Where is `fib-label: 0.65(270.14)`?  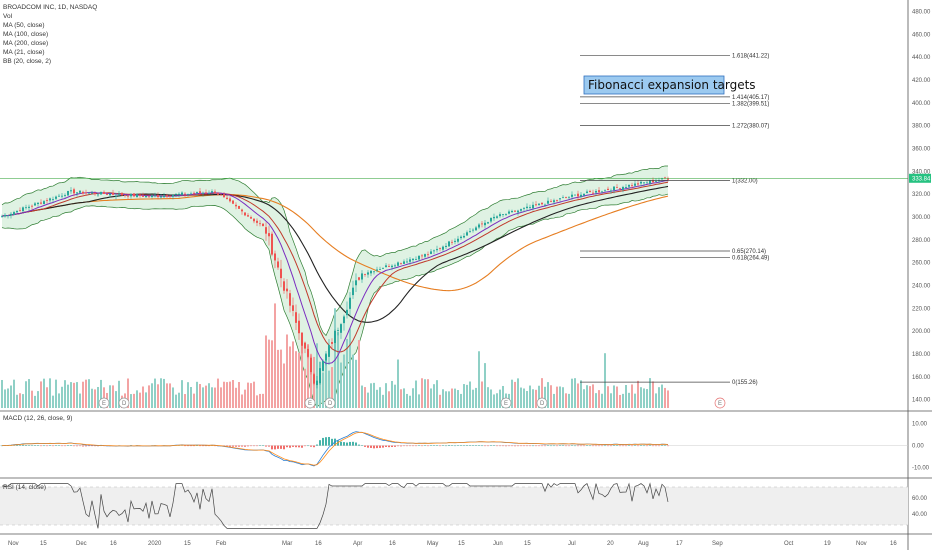
fib-label: 0.65(270.14) is located at coordinates (749, 252).